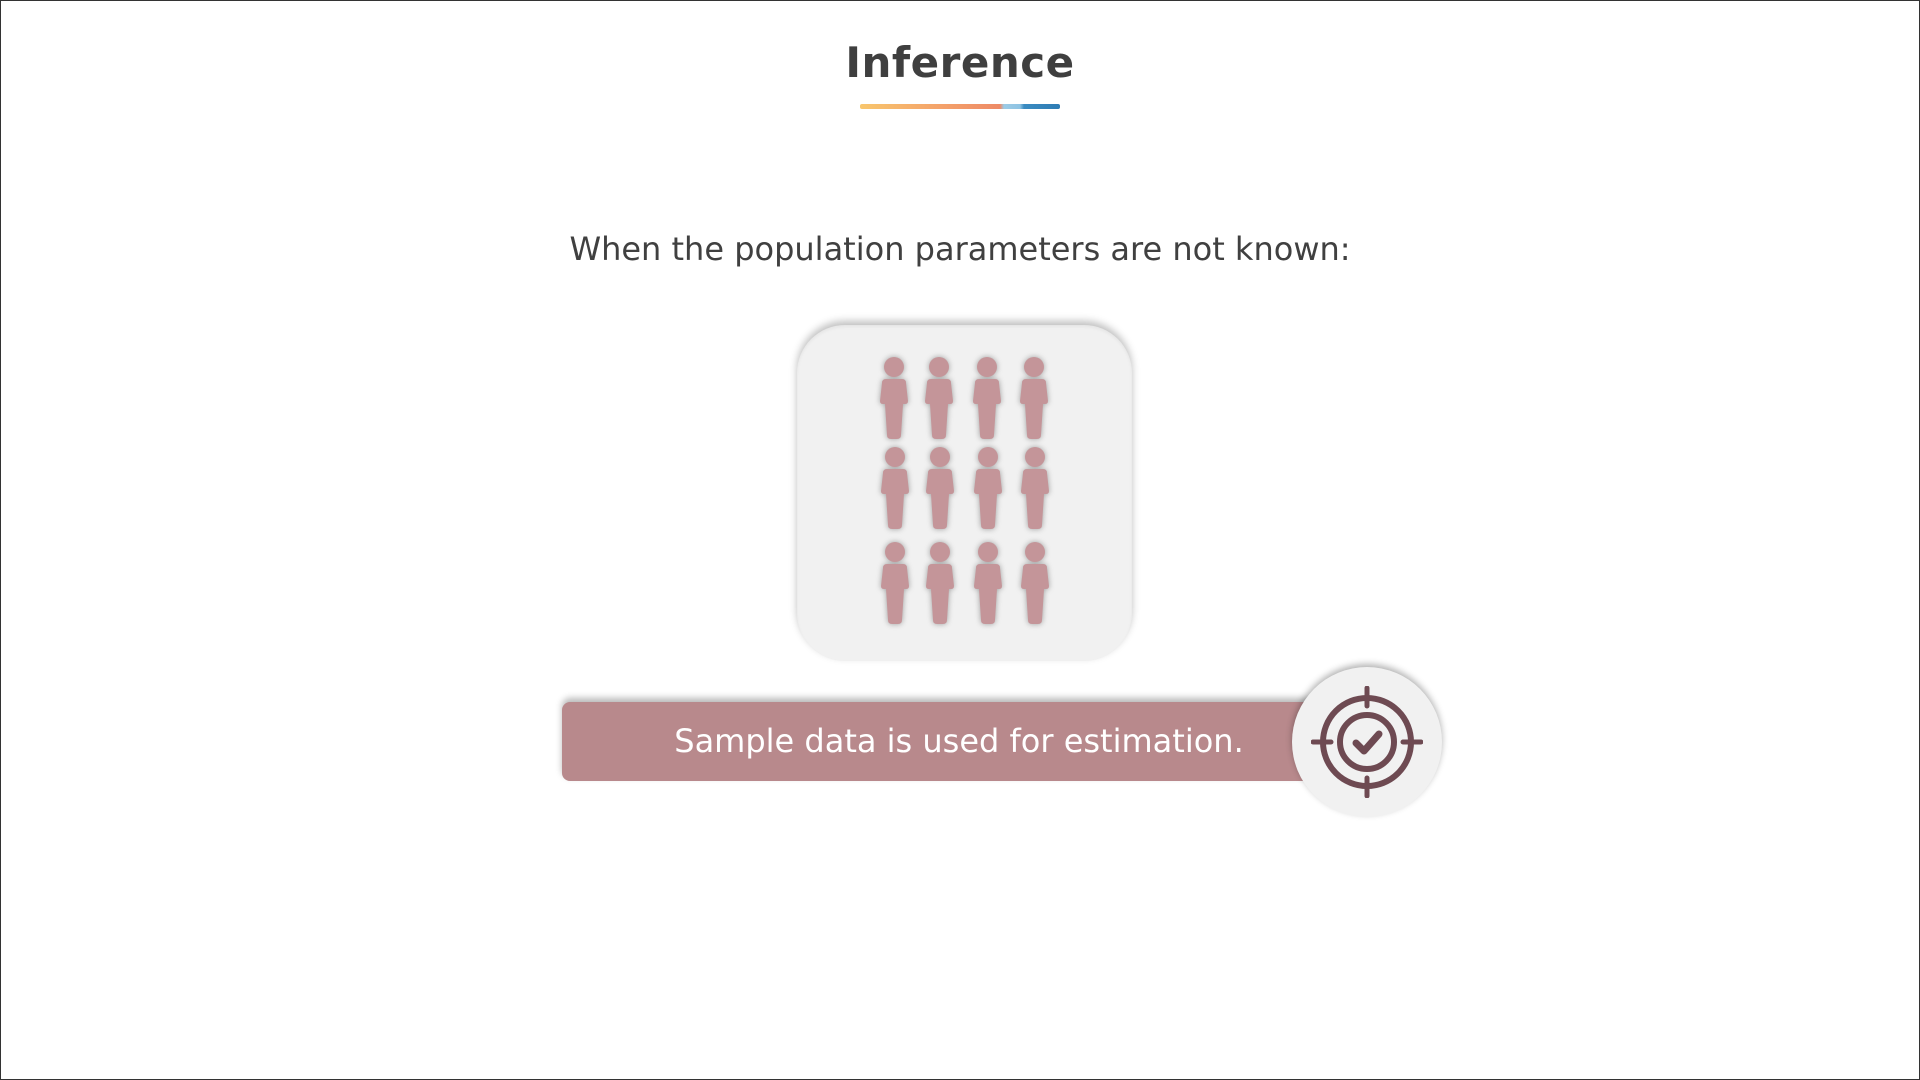  I want to click on banner-text: Sample data is used for estimation., so click(959, 741).